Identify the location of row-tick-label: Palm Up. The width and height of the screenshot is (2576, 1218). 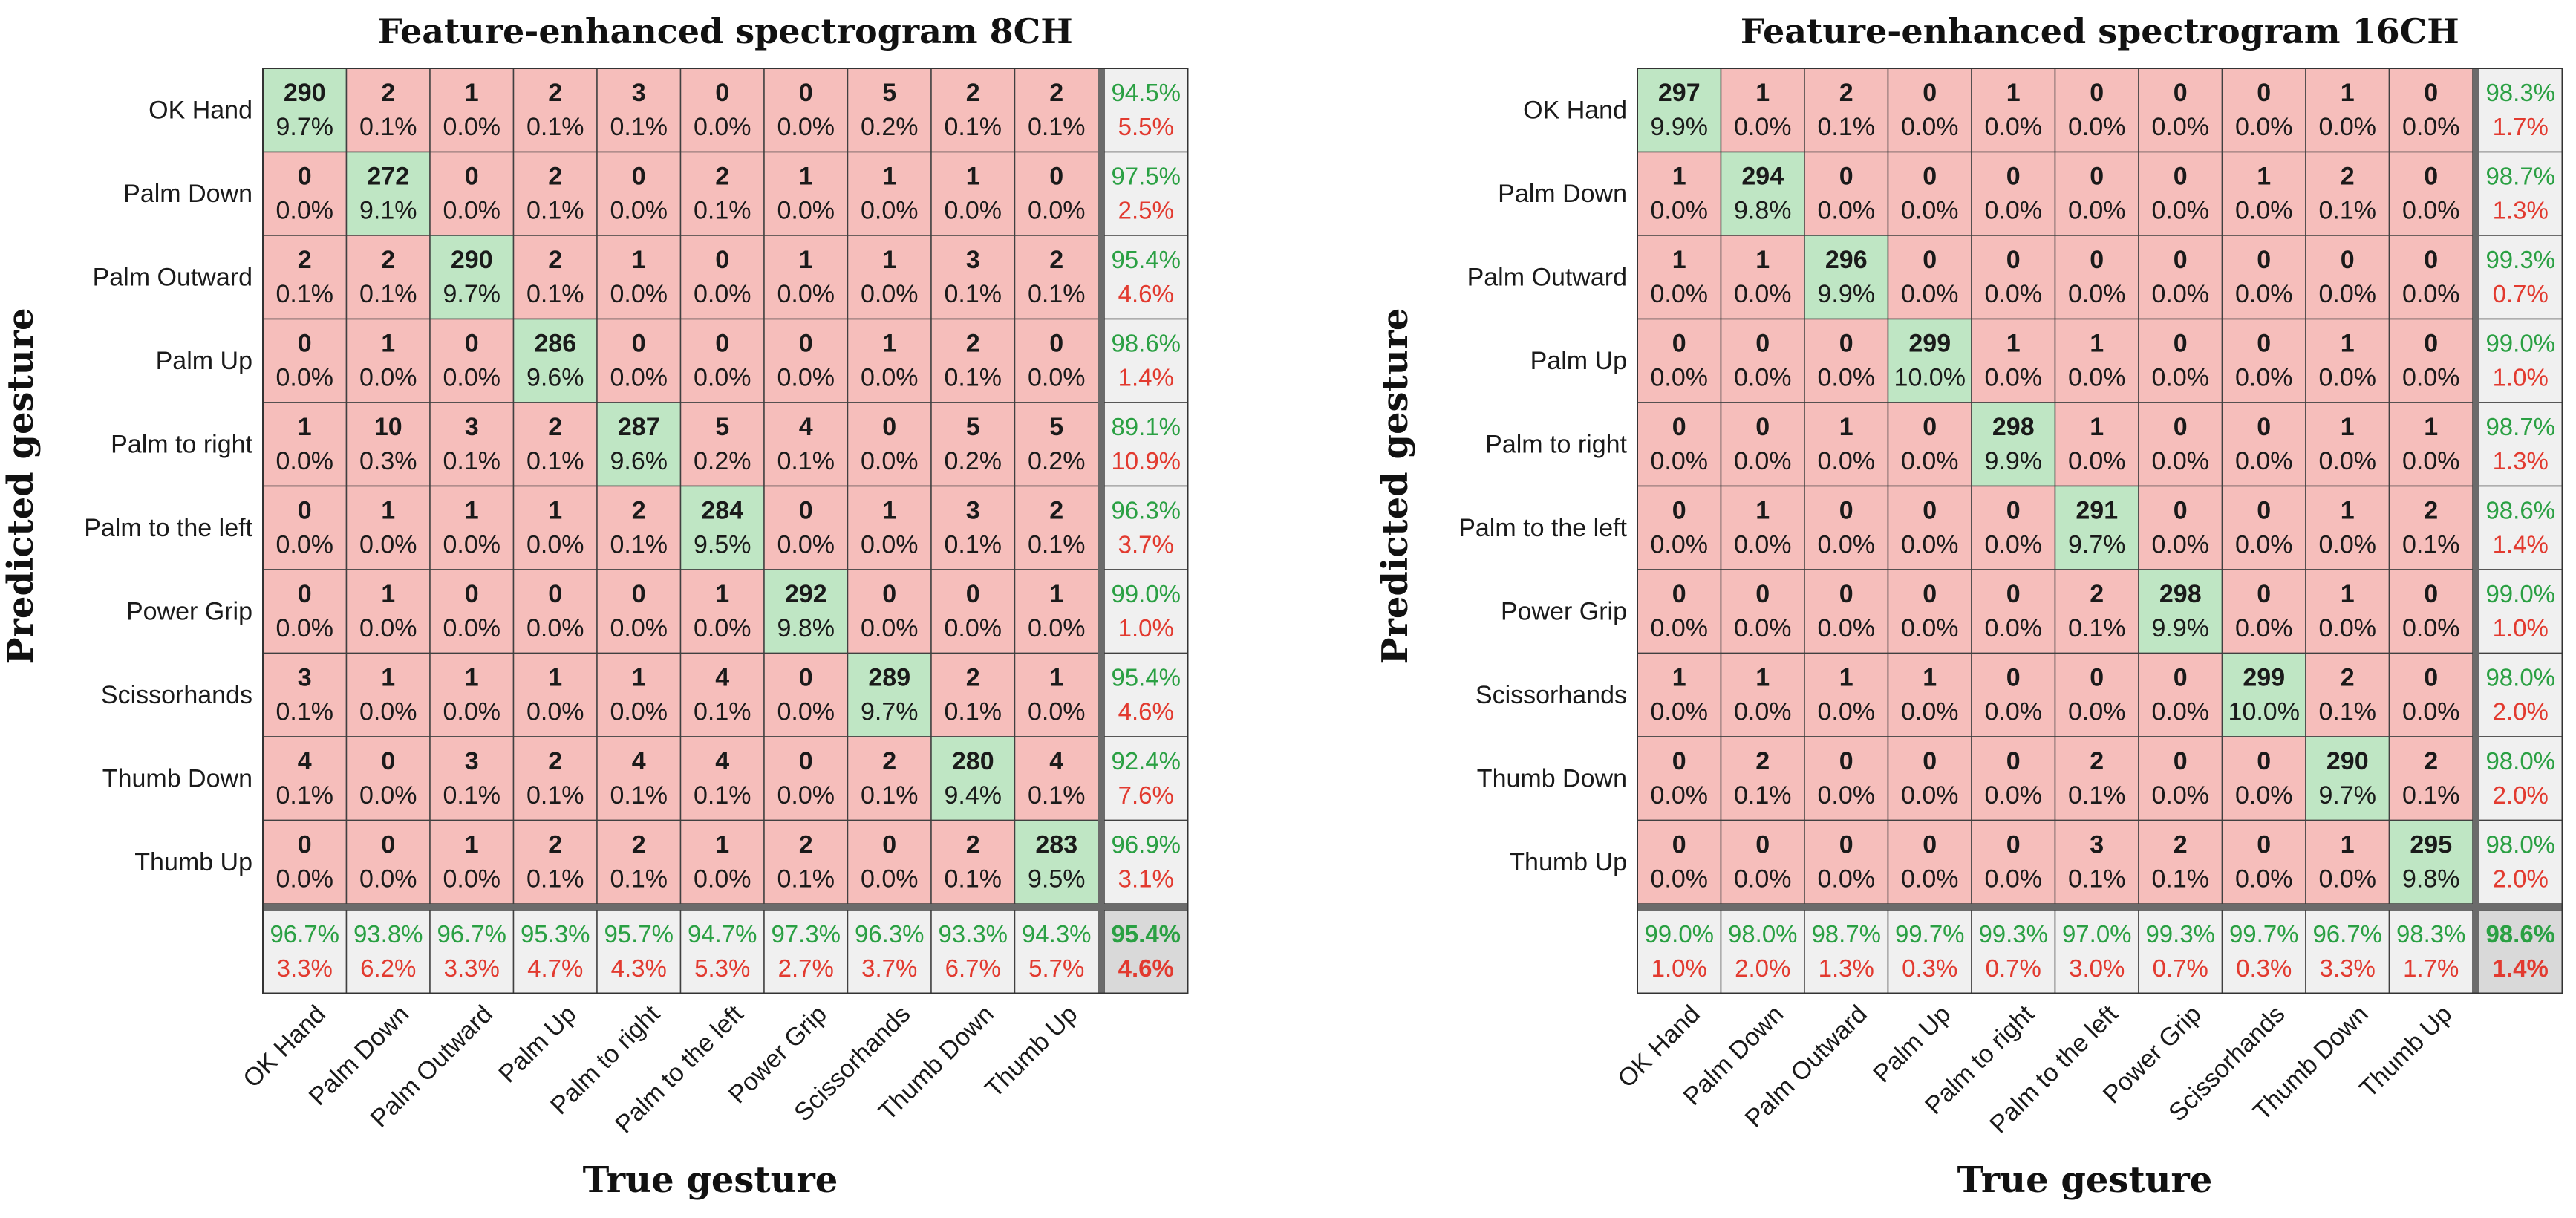
(1578, 361).